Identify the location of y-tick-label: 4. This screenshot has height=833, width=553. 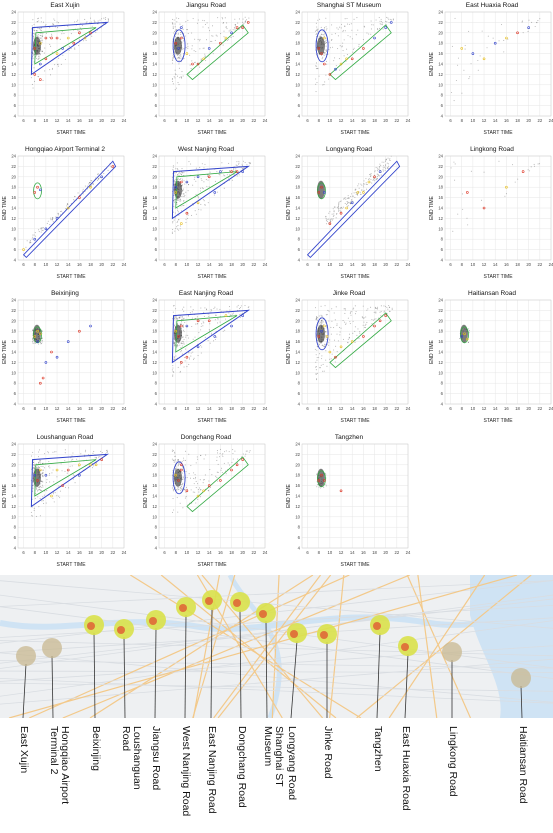
(15, 260).